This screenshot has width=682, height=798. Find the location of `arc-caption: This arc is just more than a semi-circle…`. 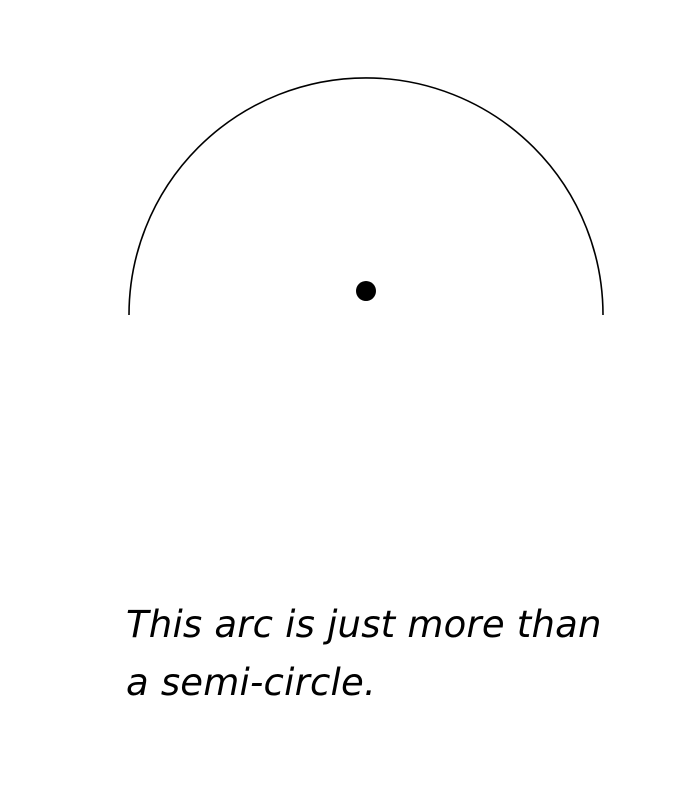

arc-caption: This arc is just more than a semi-circle… is located at coordinates (386, 654).